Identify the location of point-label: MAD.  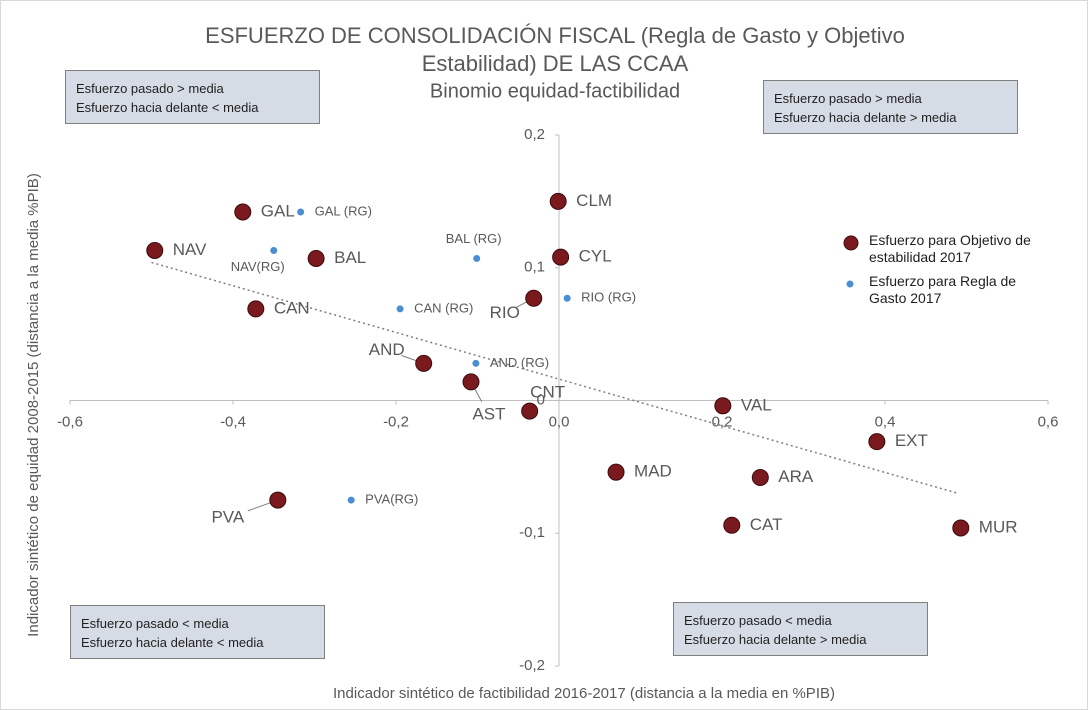
(653, 471).